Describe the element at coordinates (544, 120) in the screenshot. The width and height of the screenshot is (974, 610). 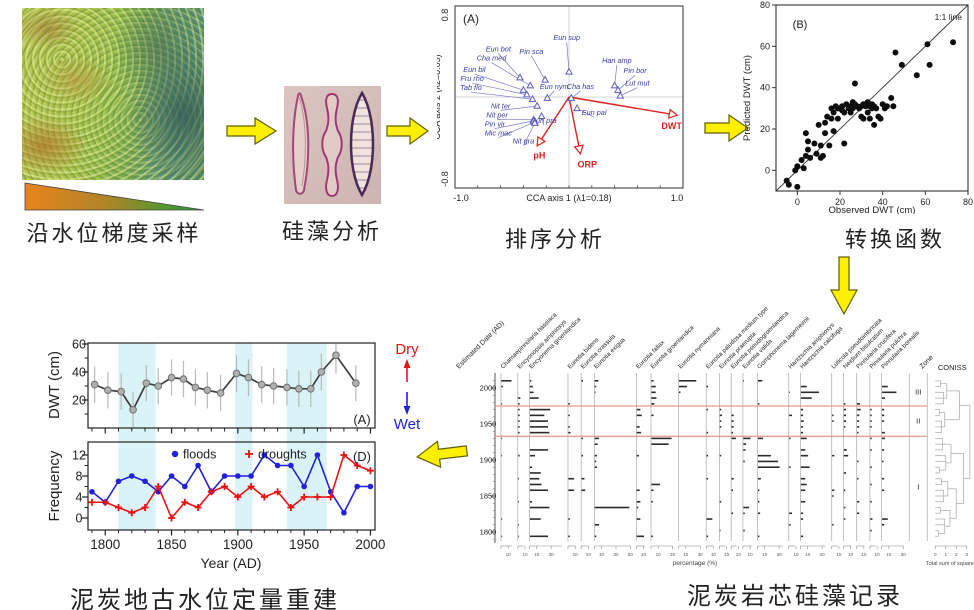
I see `svg-text: Eun pra` at that location.